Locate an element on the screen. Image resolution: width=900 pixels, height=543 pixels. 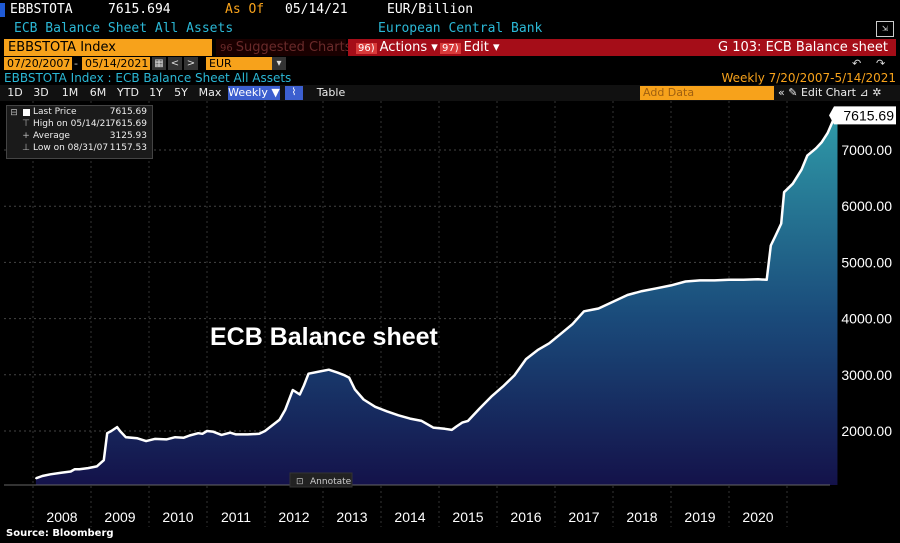
chart-menu-icon: ⊿ is located at coordinates (864, 92).